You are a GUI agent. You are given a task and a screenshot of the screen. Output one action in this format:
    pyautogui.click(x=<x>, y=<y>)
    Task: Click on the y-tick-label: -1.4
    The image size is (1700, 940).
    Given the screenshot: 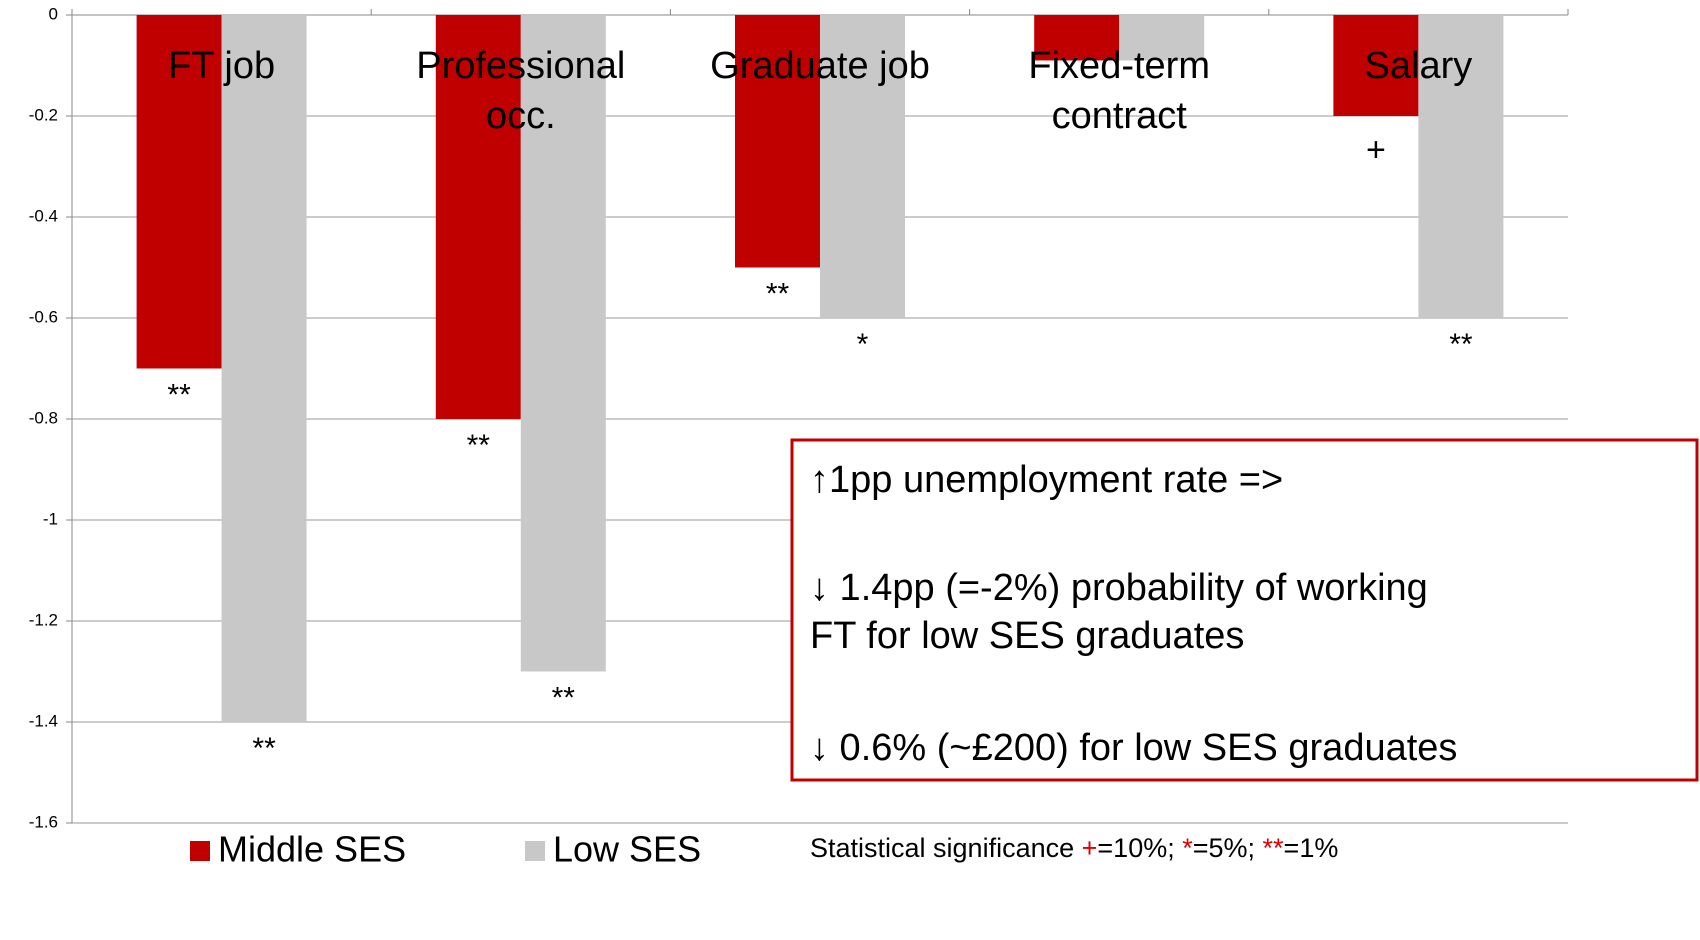 What is the action you would take?
    pyautogui.click(x=43, y=720)
    